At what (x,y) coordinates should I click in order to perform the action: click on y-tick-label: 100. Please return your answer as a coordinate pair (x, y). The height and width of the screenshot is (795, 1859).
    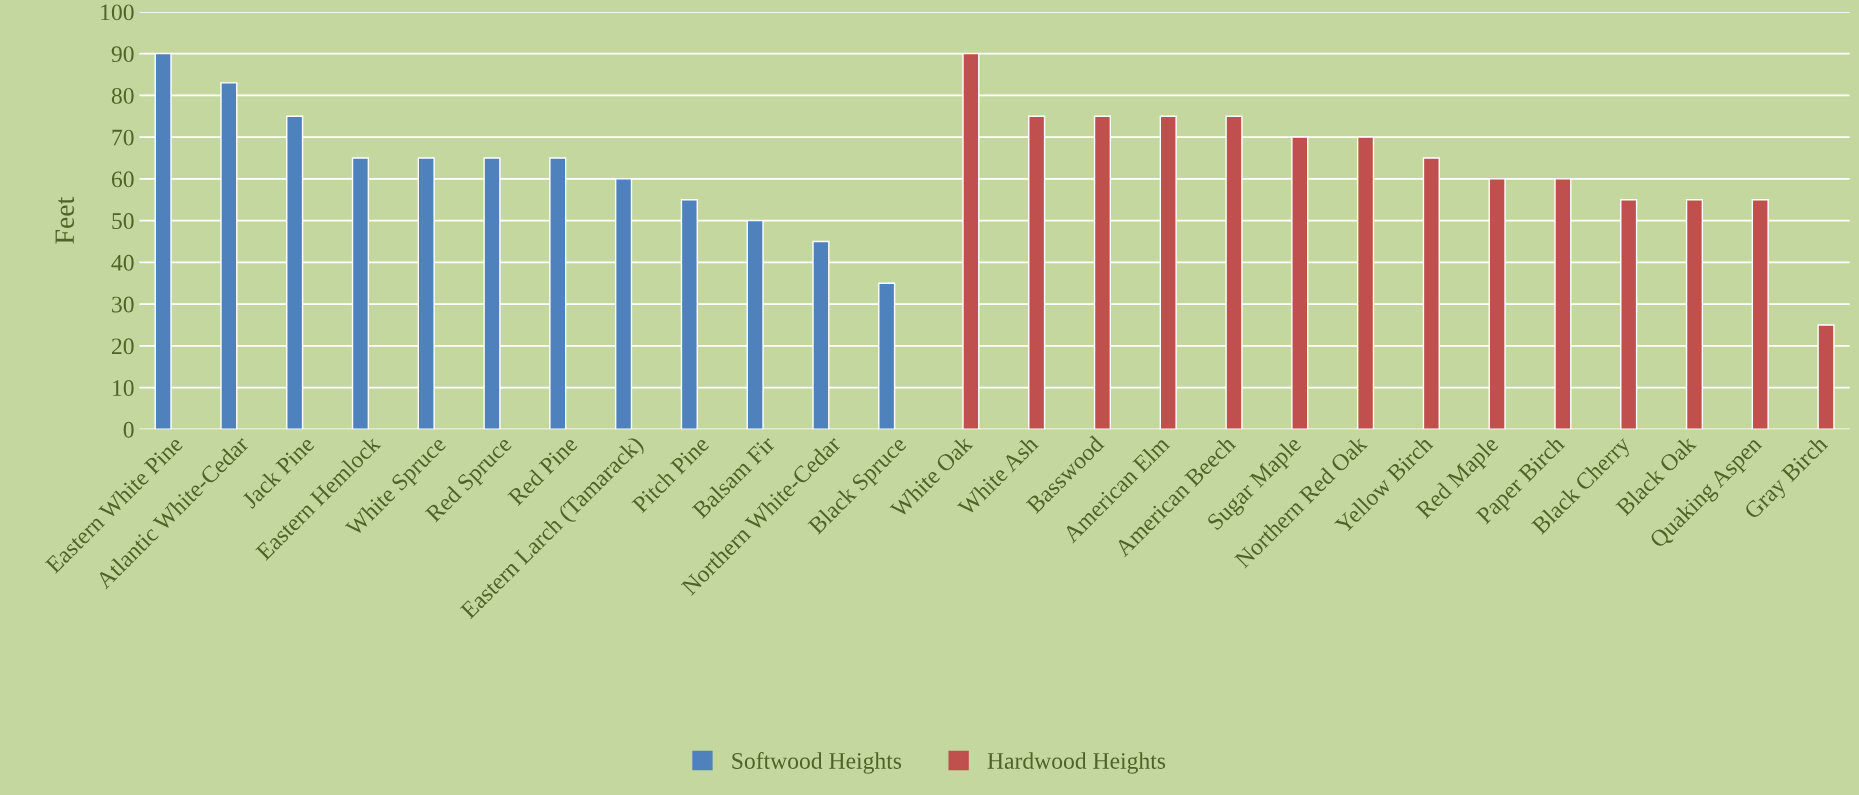
    Looking at the image, I should click on (117, 12).